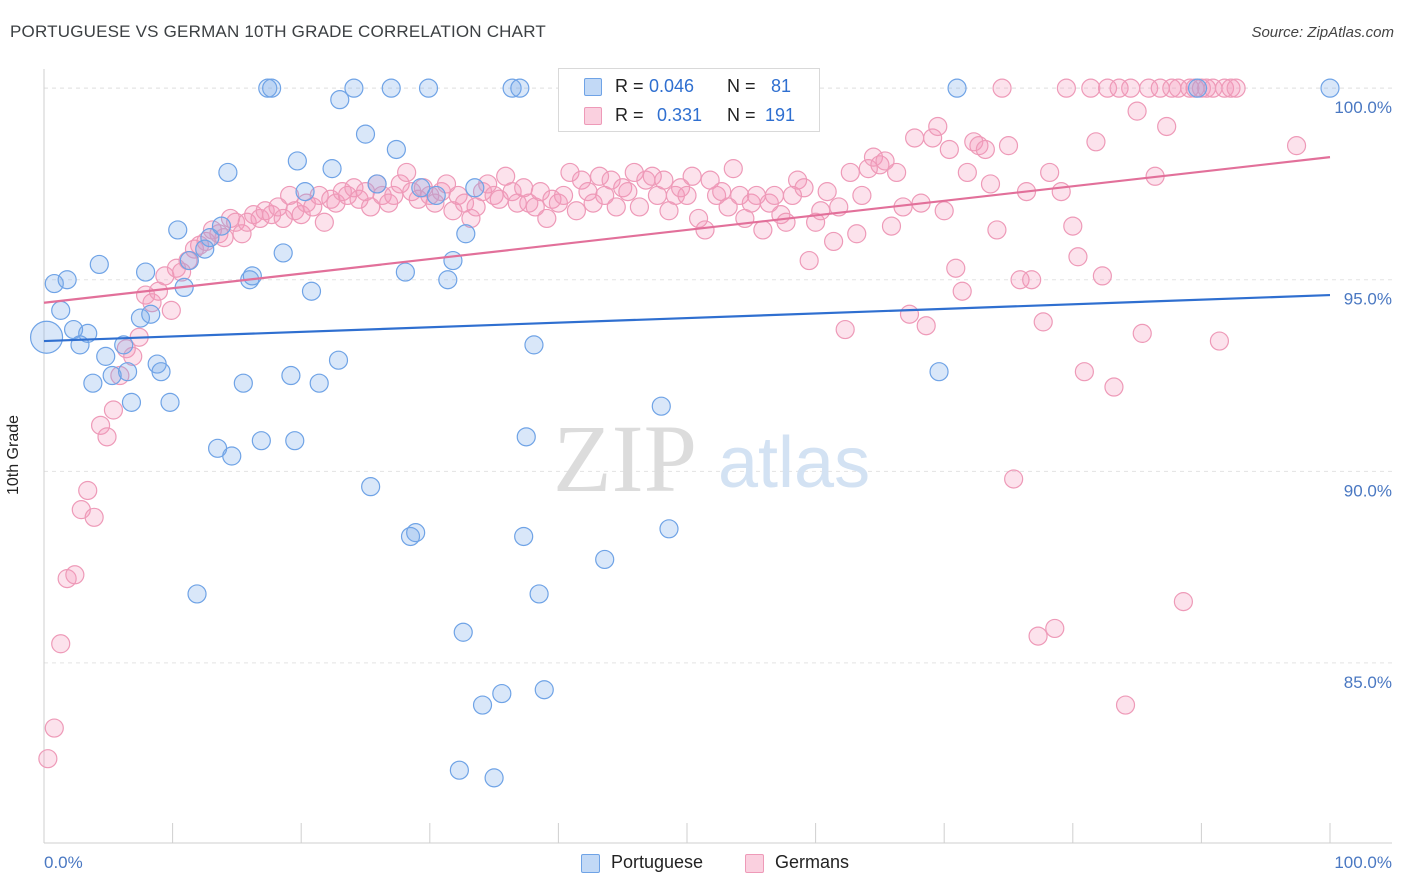  Describe the element at coordinates (741, 86) in the screenshot. I see `portuguese-n-label: N =` at that location.